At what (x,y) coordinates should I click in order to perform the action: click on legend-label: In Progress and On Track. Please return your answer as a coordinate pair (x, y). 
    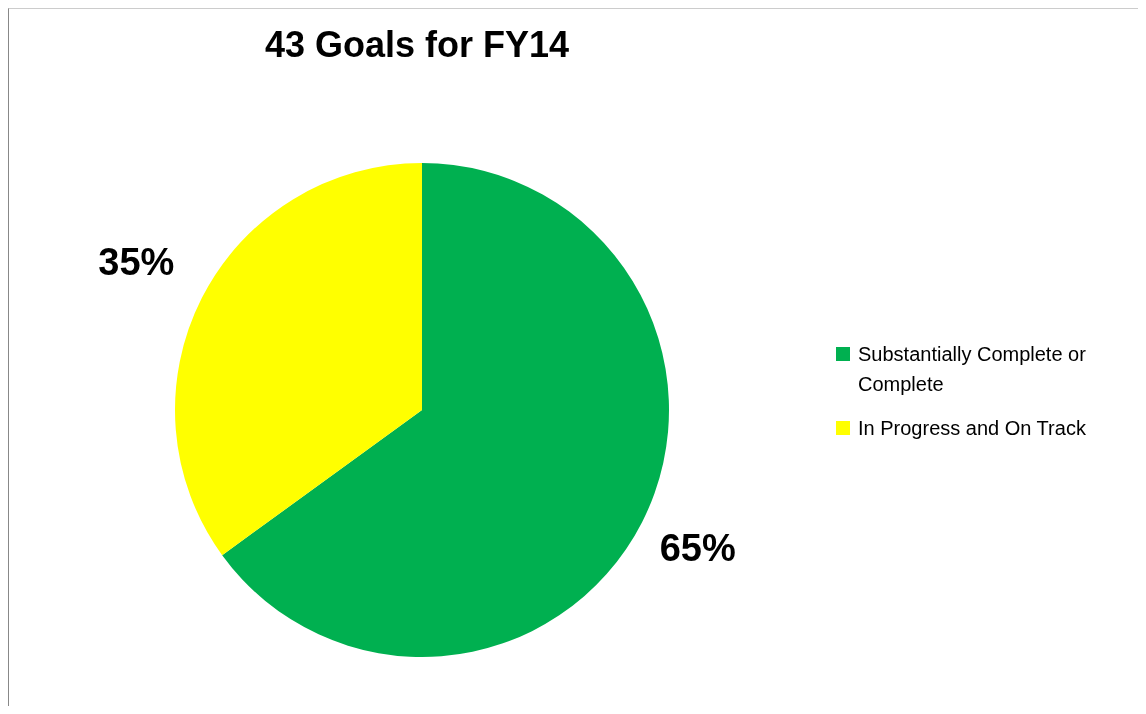
    Looking at the image, I should click on (972, 428).